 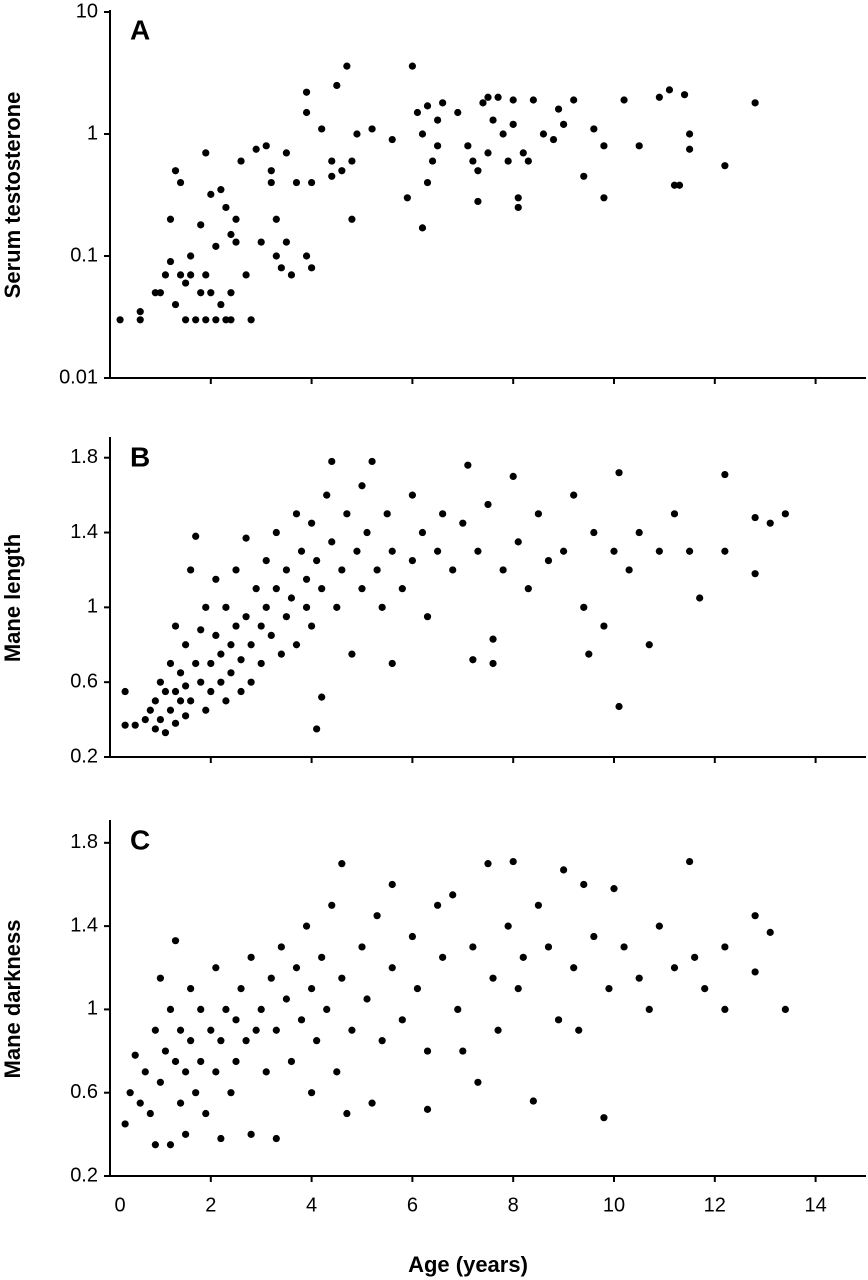 What do you see at coordinates (92, 1009) in the screenshot?
I see `y-tick-label: 1` at bounding box center [92, 1009].